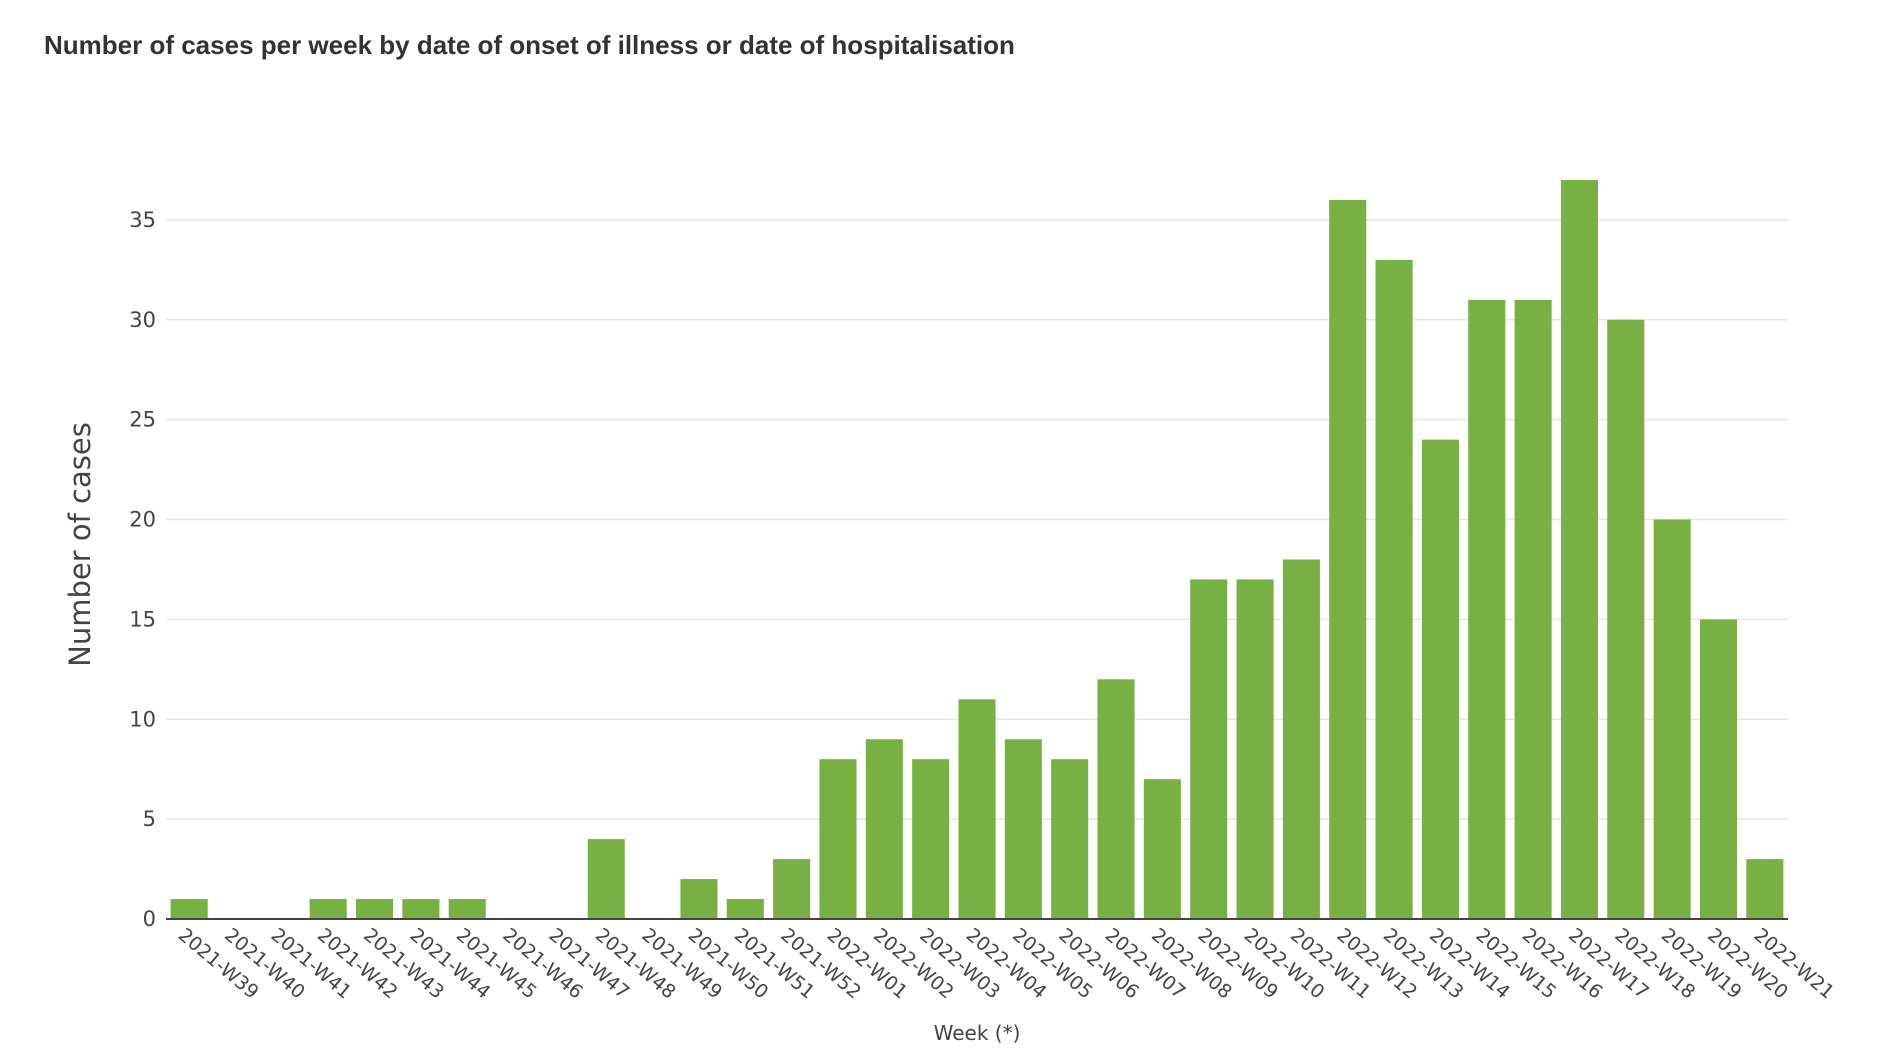  What do you see at coordinates (328, 909) in the screenshot?
I see `bar-2021-w42` at bounding box center [328, 909].